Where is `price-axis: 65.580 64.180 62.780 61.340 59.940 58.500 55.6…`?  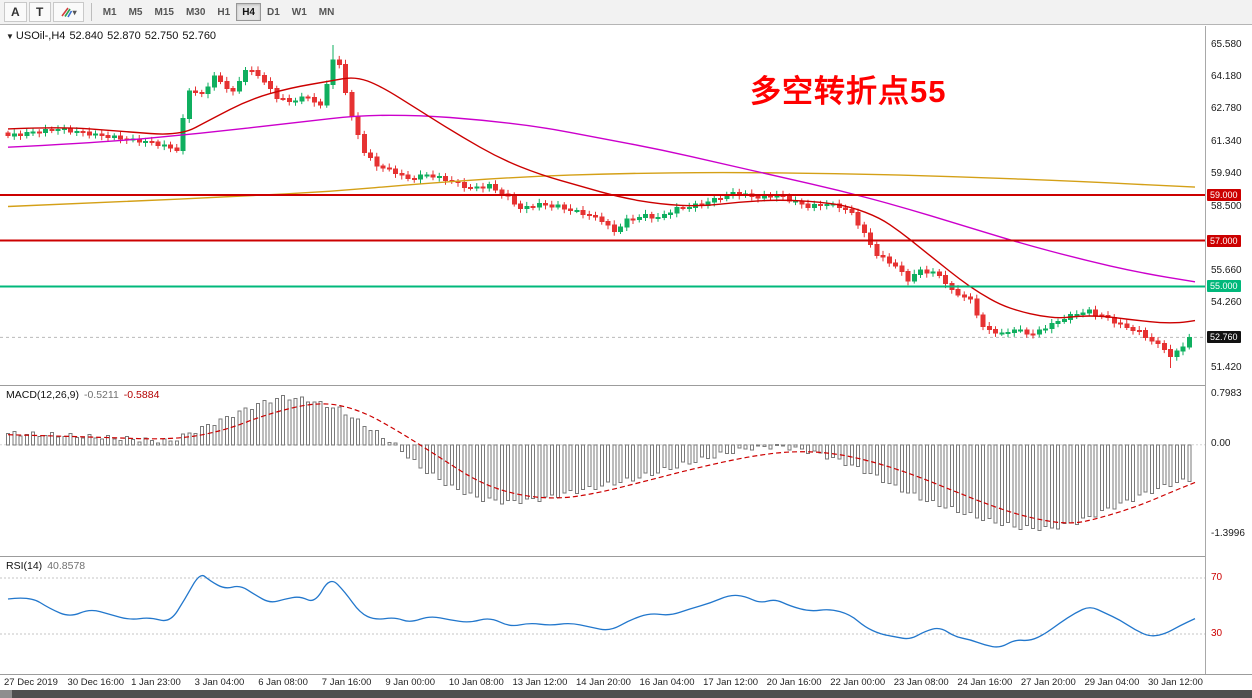 price-axis: 65.580 64.180 62.780 61.340 59.940 58.500 55.6… is located at coordinates (1228, 350).